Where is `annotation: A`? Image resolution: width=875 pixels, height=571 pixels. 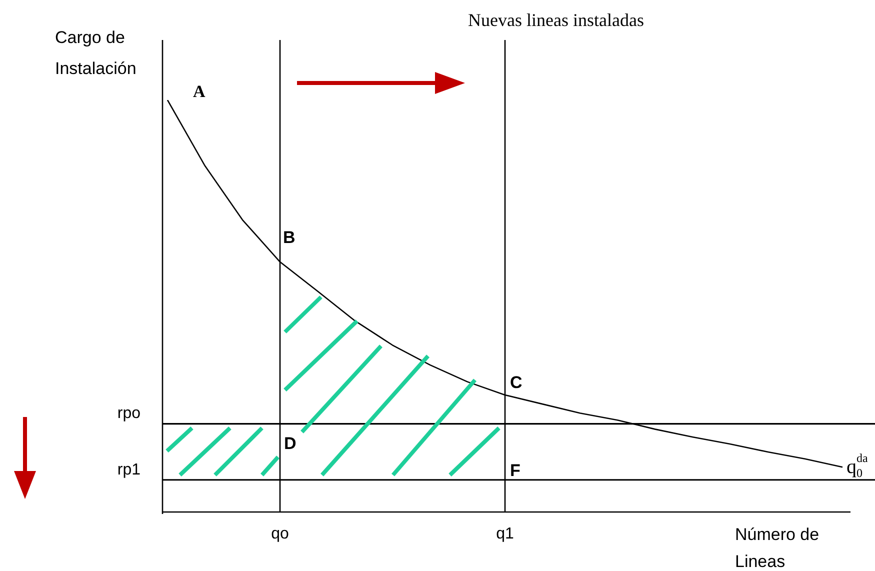
annotation: A is located at coordinates (199, 91).